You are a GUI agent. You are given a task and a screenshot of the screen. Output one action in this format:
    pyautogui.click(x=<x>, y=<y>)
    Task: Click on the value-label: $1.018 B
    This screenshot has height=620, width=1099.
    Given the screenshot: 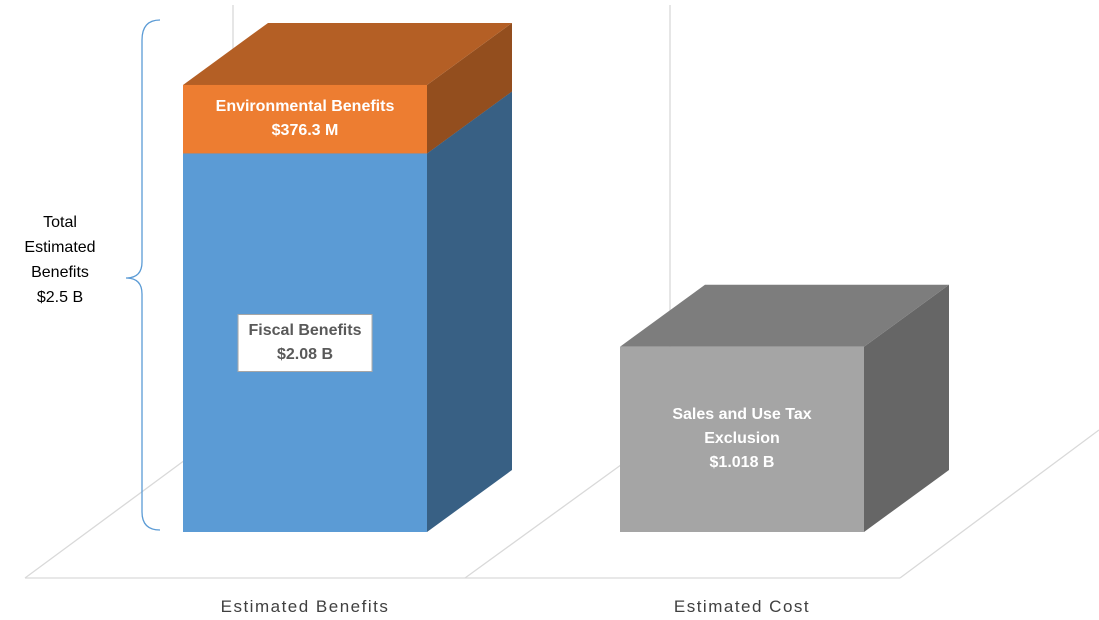 What is the action you would take?
    pyautogui.click(x=742, y=463)
    